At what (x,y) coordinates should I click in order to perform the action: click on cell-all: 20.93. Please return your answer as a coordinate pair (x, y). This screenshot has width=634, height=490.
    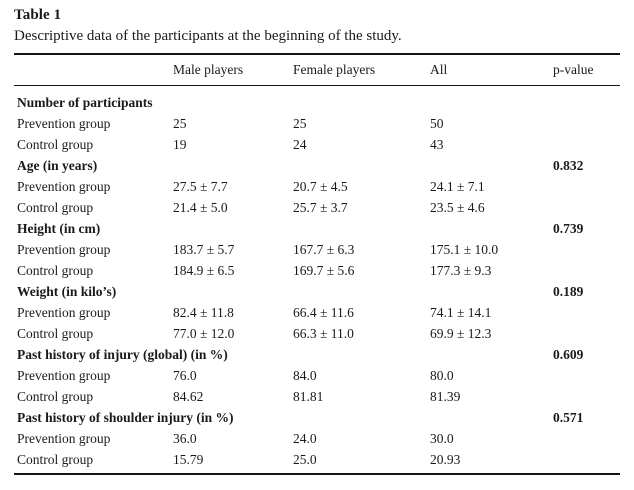
    Looking at the image, I should click on (445, 459).